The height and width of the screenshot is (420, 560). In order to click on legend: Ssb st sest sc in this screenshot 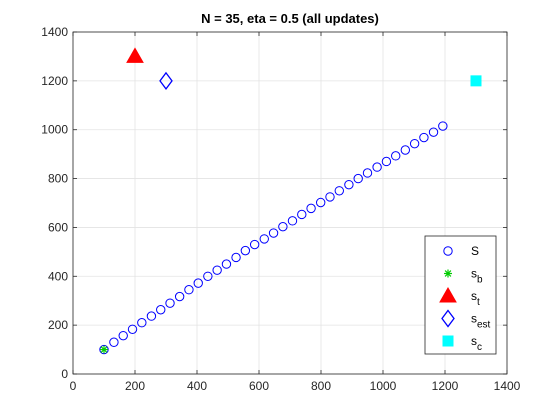, I will do `click(460, 295)`.